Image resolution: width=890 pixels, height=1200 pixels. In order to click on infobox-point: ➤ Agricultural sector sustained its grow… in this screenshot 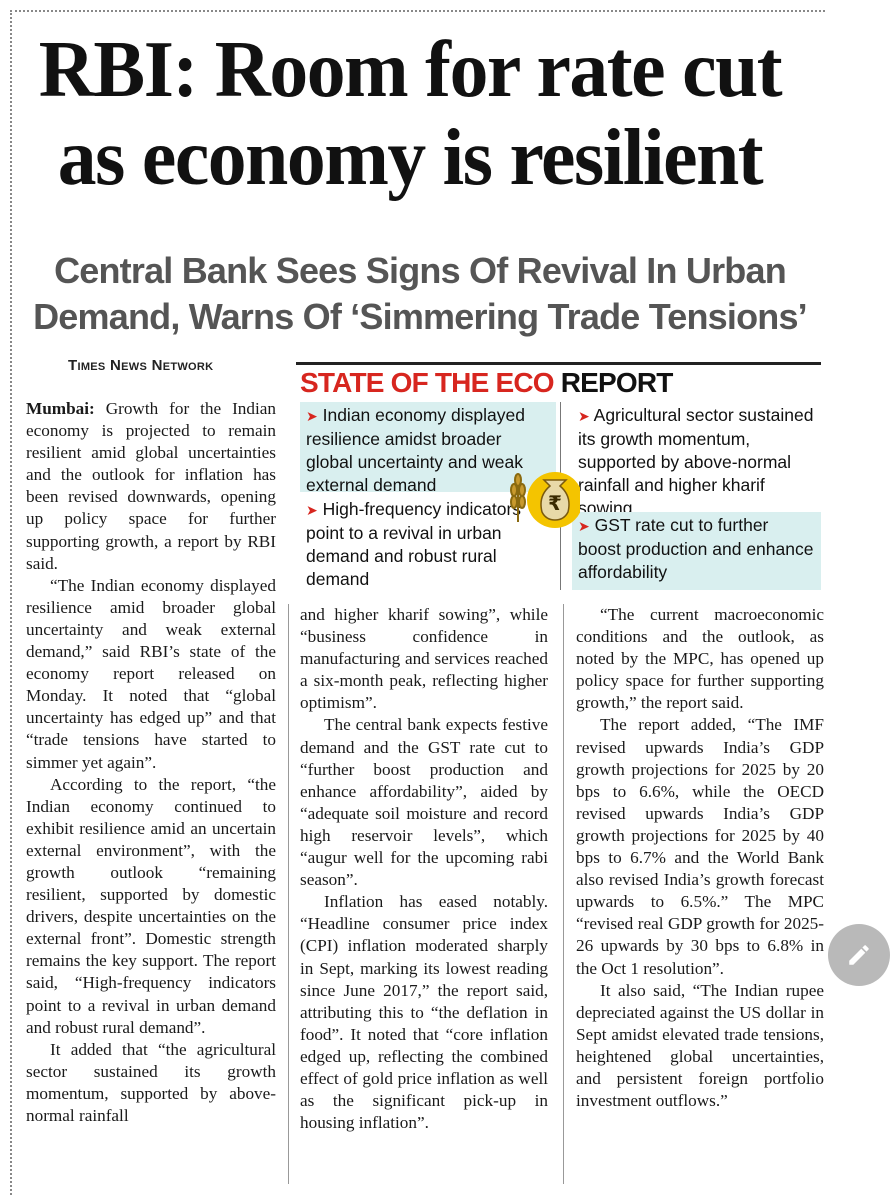, I will do `click(696, 460)`.